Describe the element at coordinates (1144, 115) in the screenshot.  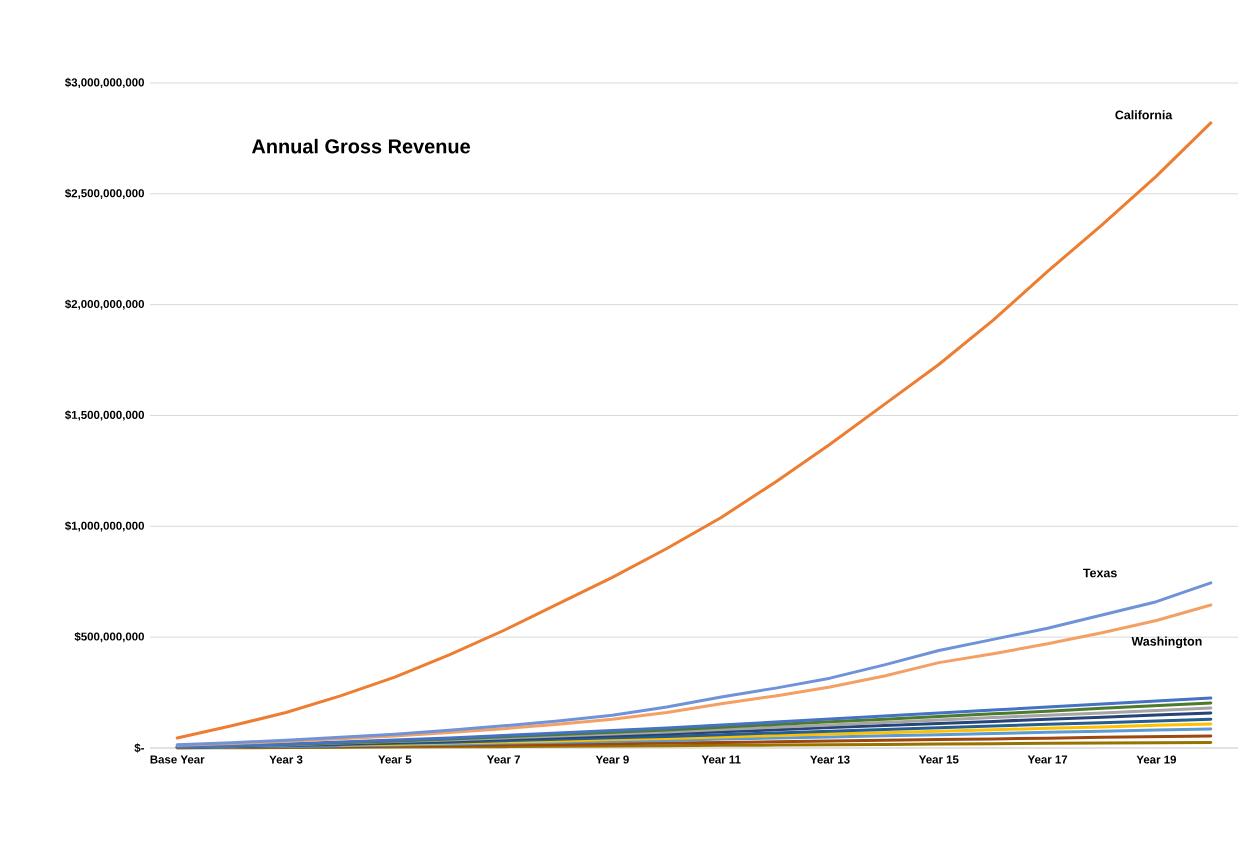
I see `text: California` at that location.